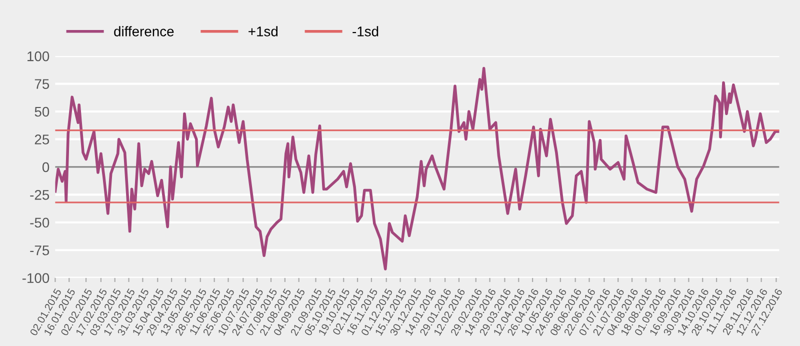  What do you see at coordinates (263, 31) in the screenshot?
I see `legend-label: +1sd` at bounding box center [263, 31].